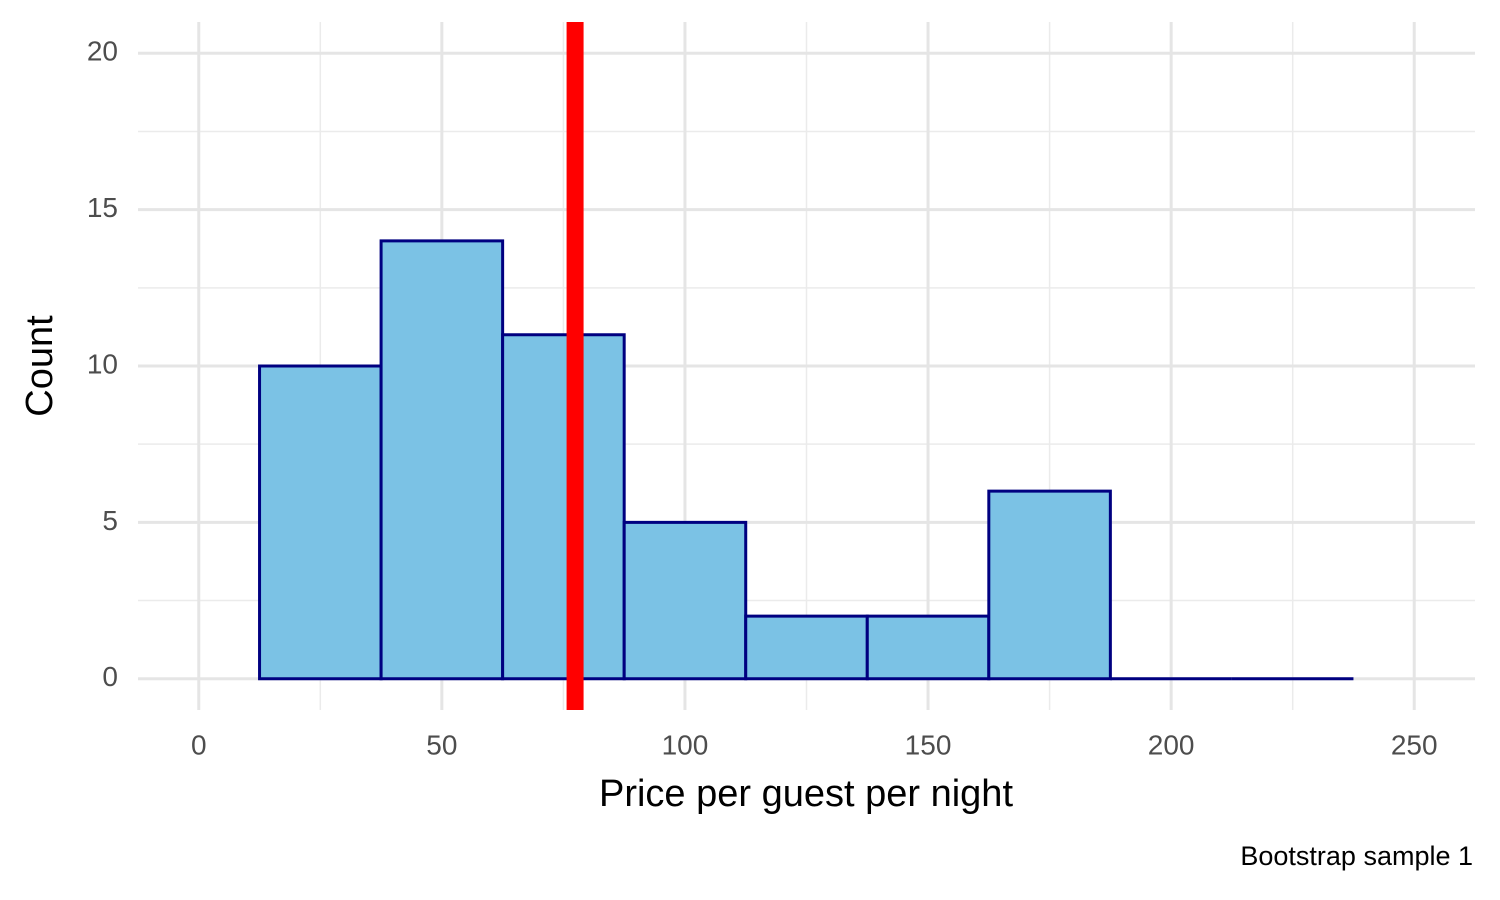 This screenshot has height=900, width=1500. Describe the element at coordinates (441, 744) in the screenshot. I see `x-tick-label: 50` at that location.